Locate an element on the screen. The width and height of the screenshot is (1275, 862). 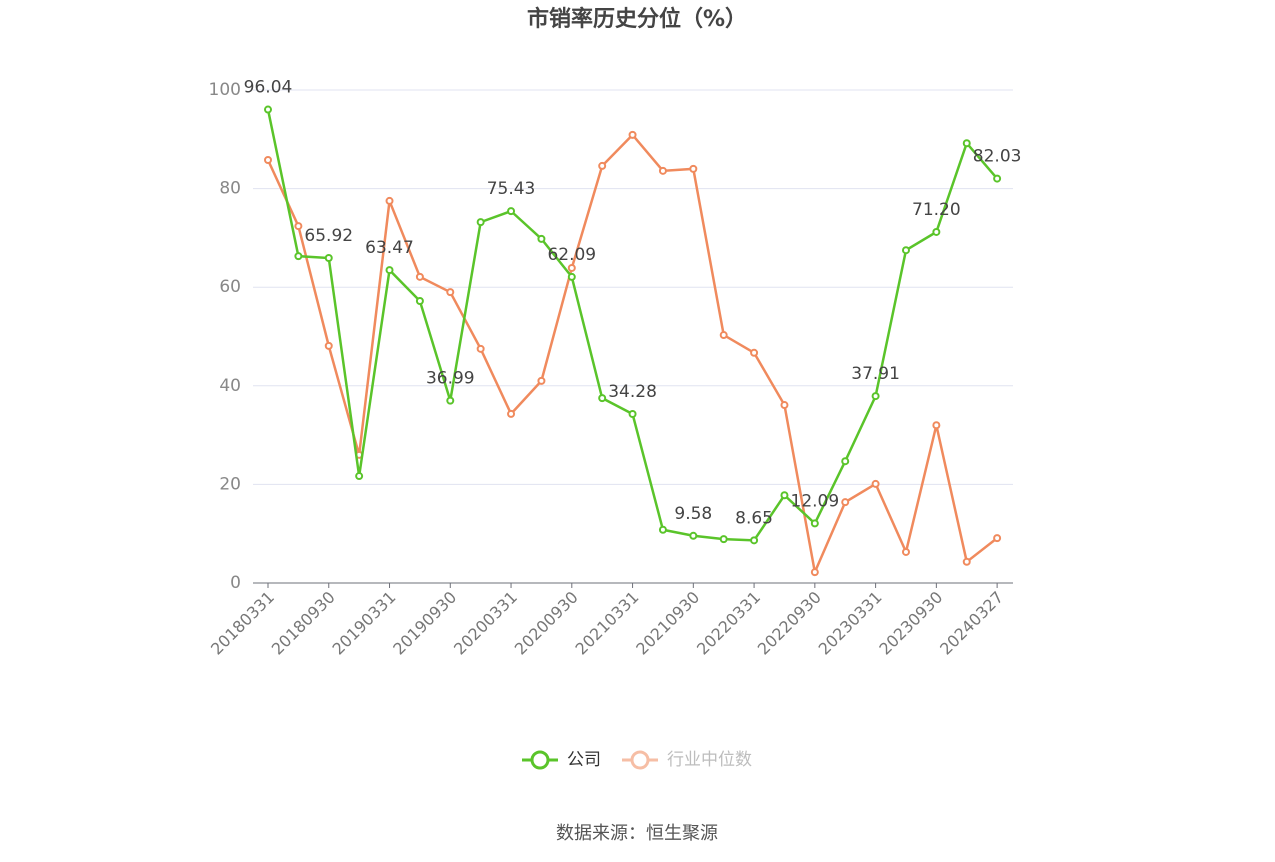
legend-item: 公司 is located at coordinates (561, 760).